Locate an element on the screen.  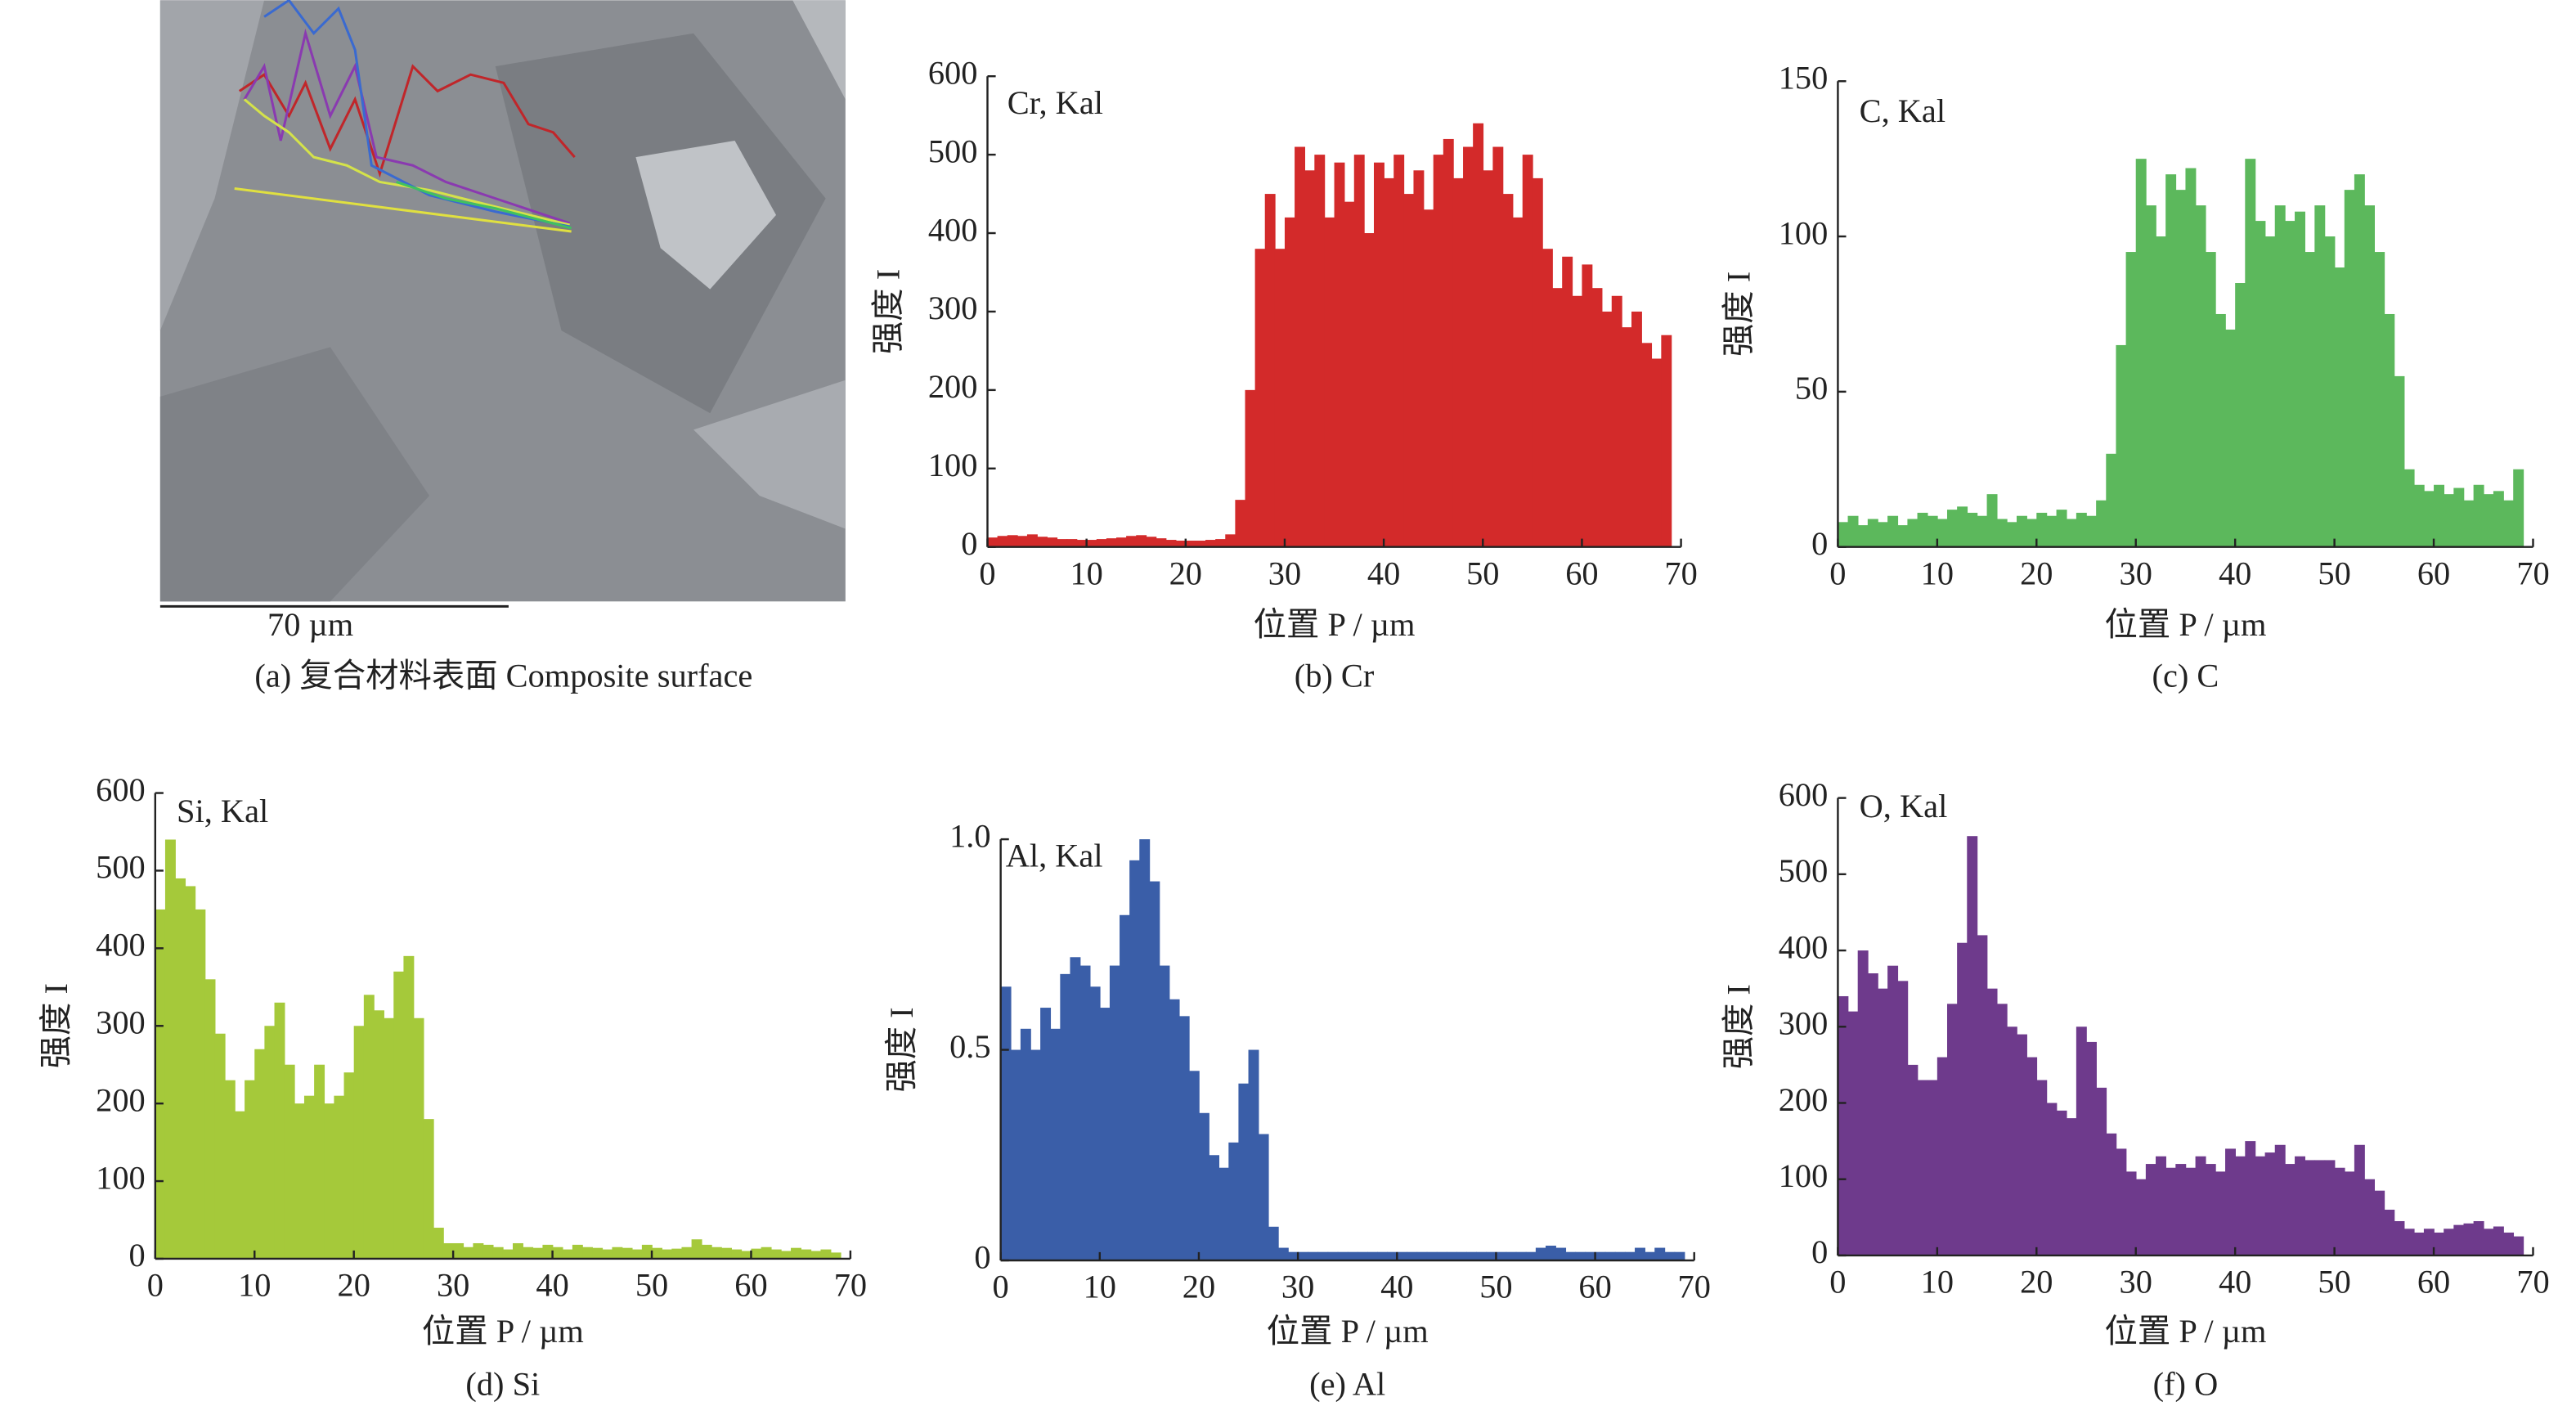
y-tick-label: 500 is located at coordinates (1804, 870).